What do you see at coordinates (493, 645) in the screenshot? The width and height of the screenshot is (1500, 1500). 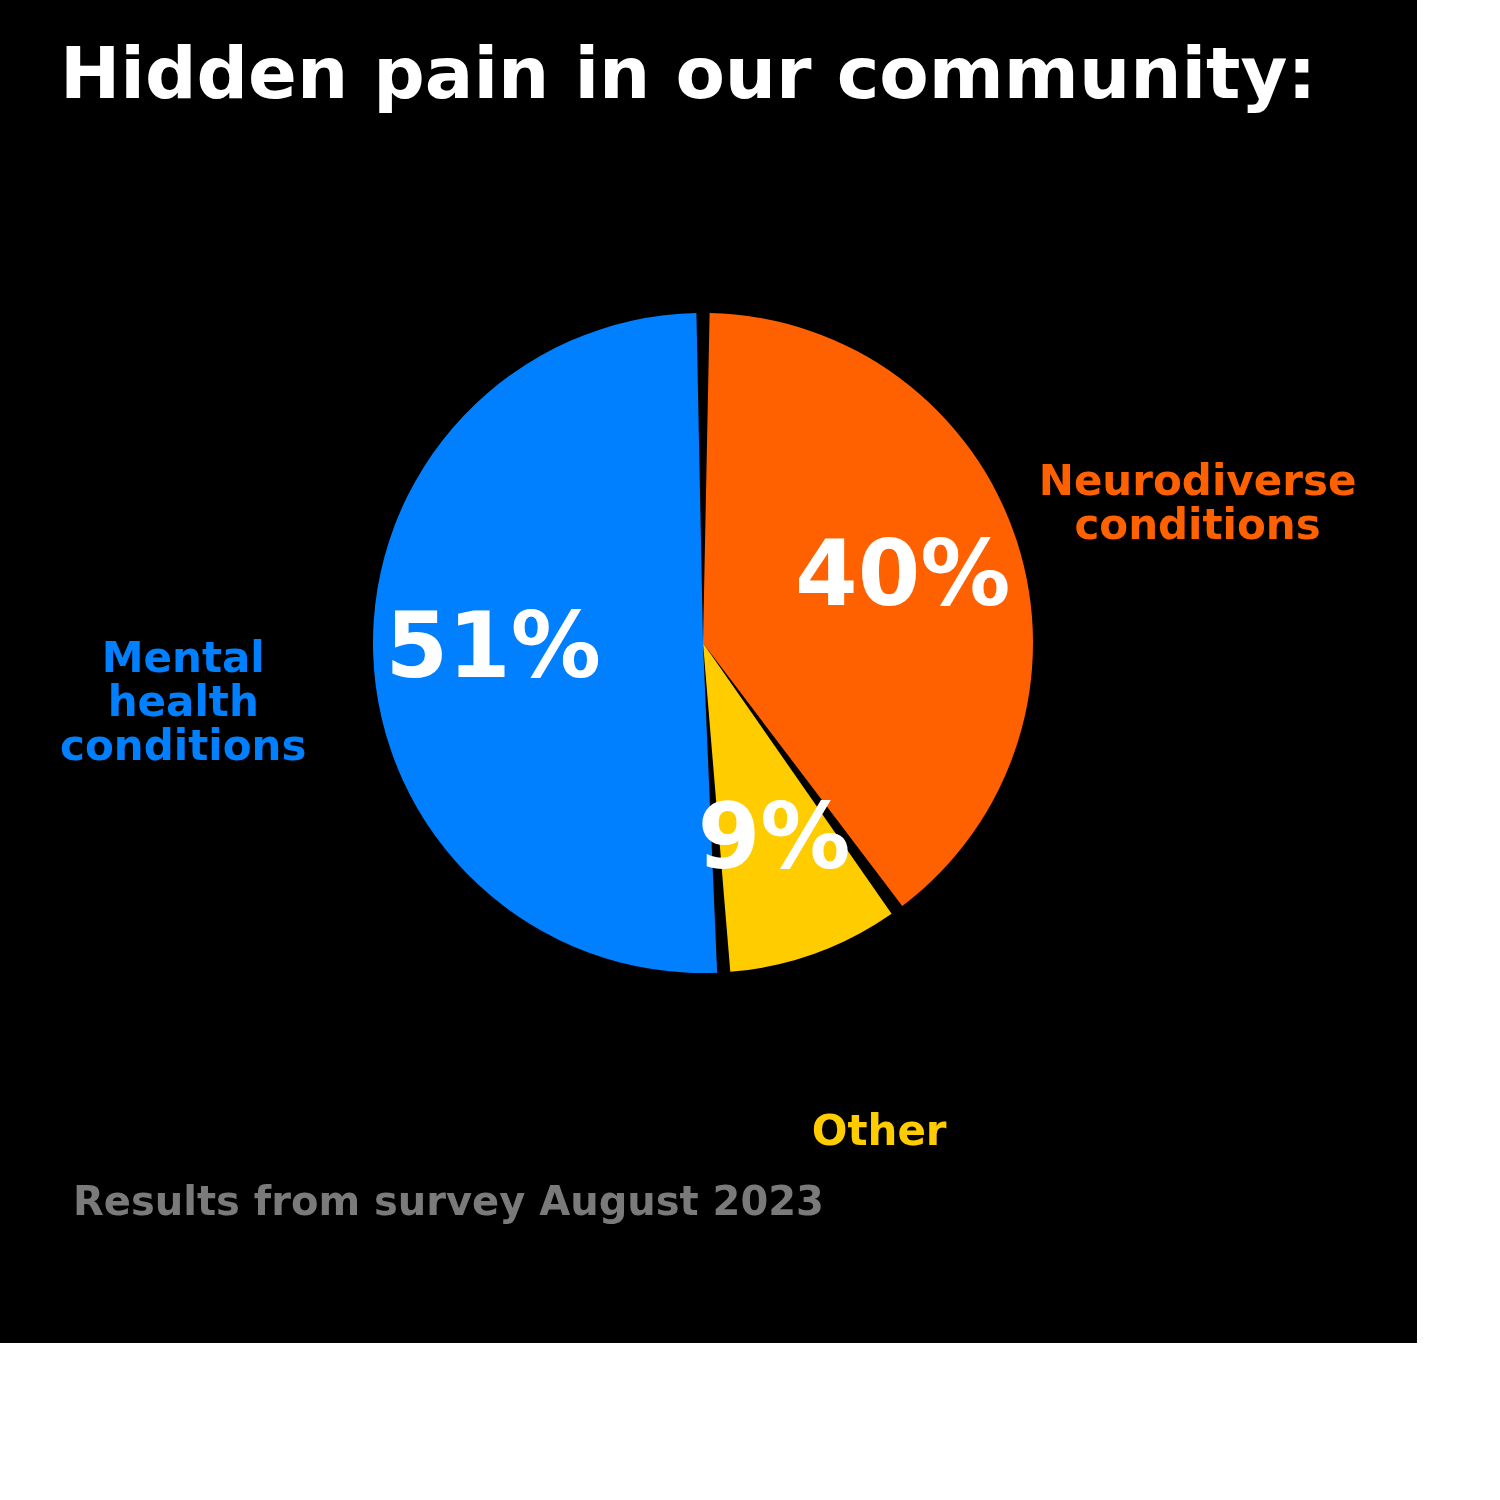 I see `data-label: 51%` at bounding box center [493, 645].